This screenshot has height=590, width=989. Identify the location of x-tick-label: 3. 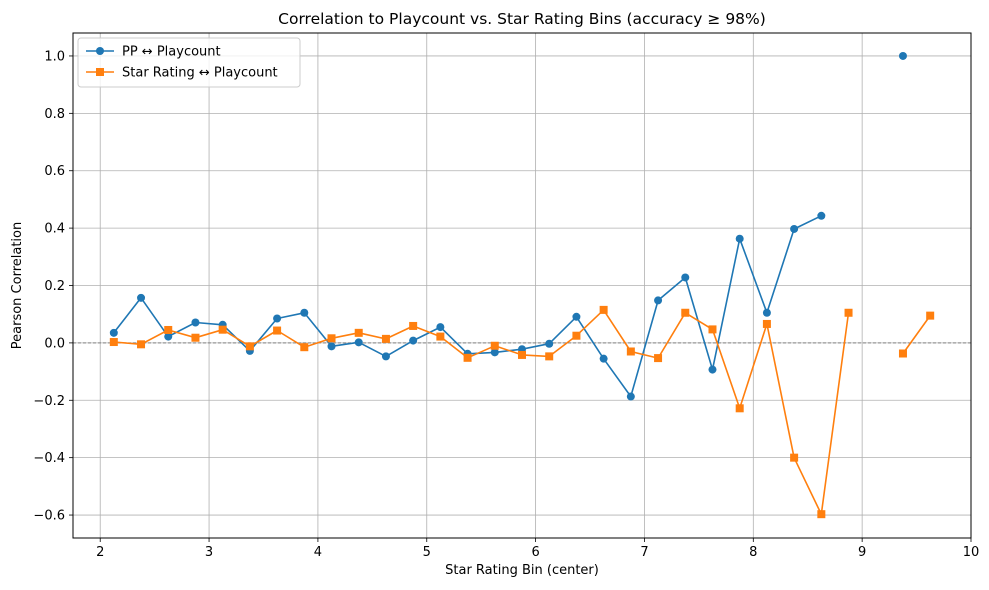
(209, 552).